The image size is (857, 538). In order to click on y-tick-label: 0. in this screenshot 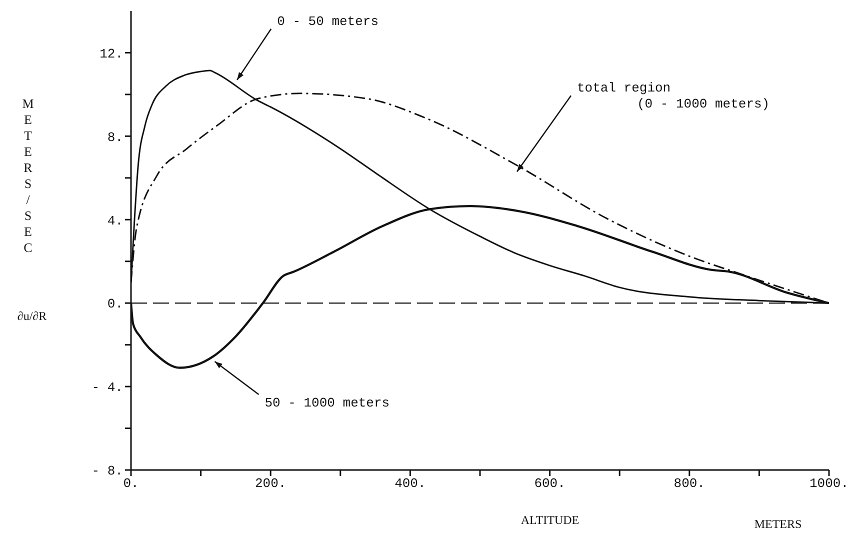, I will do `click(115, 304)`.